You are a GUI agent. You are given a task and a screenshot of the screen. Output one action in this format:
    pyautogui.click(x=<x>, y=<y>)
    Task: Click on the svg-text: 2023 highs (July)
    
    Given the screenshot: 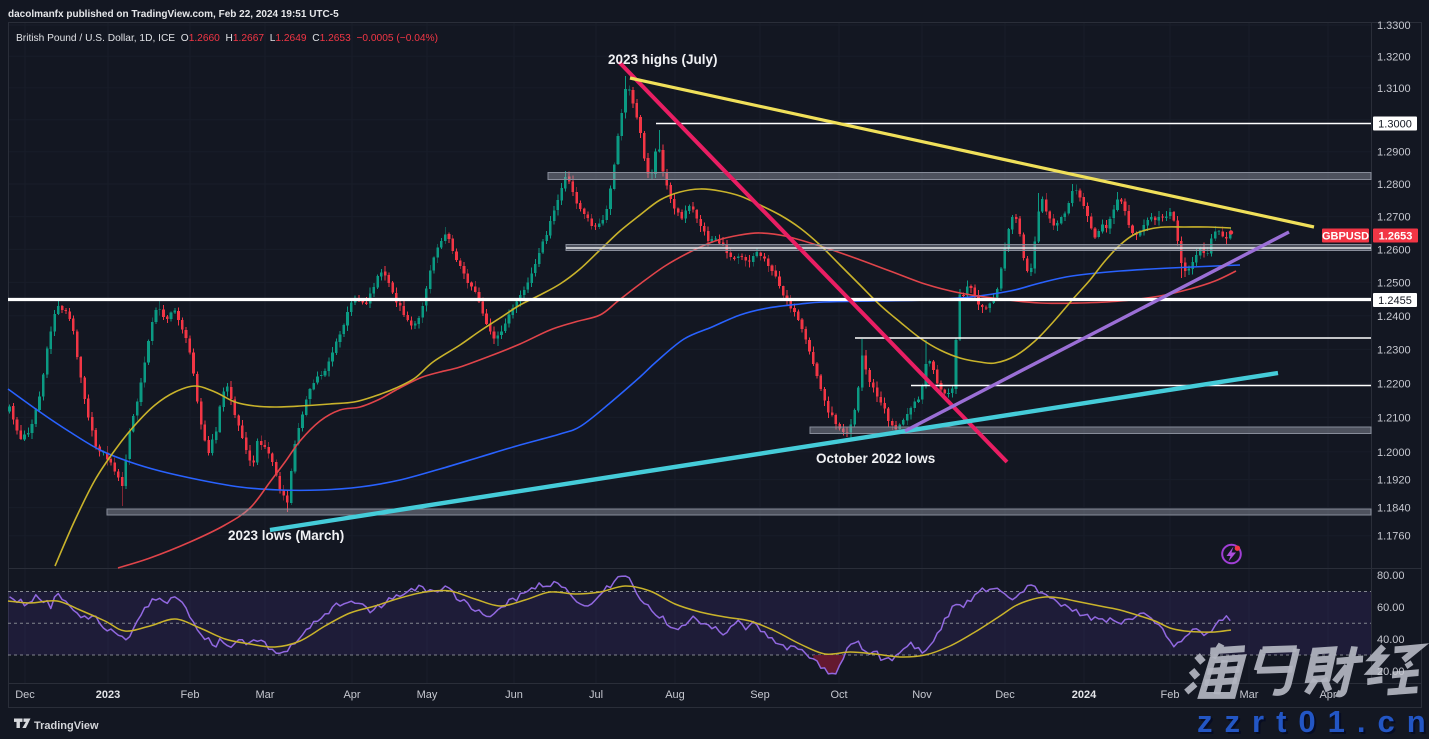 What is the action you would take?
    pyautogui.click(x=663, y=59)
    